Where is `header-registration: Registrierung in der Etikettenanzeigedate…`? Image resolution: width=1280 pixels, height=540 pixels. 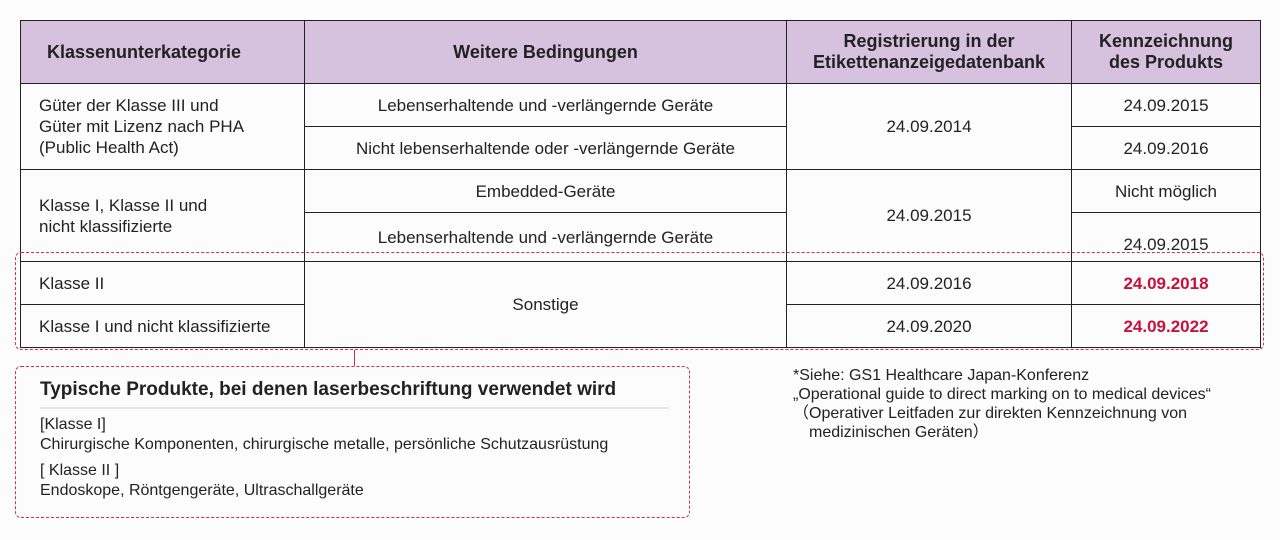
header-registration: Registrierung in der Etikettenanzeigedate… is located at coordinates (929, 52).